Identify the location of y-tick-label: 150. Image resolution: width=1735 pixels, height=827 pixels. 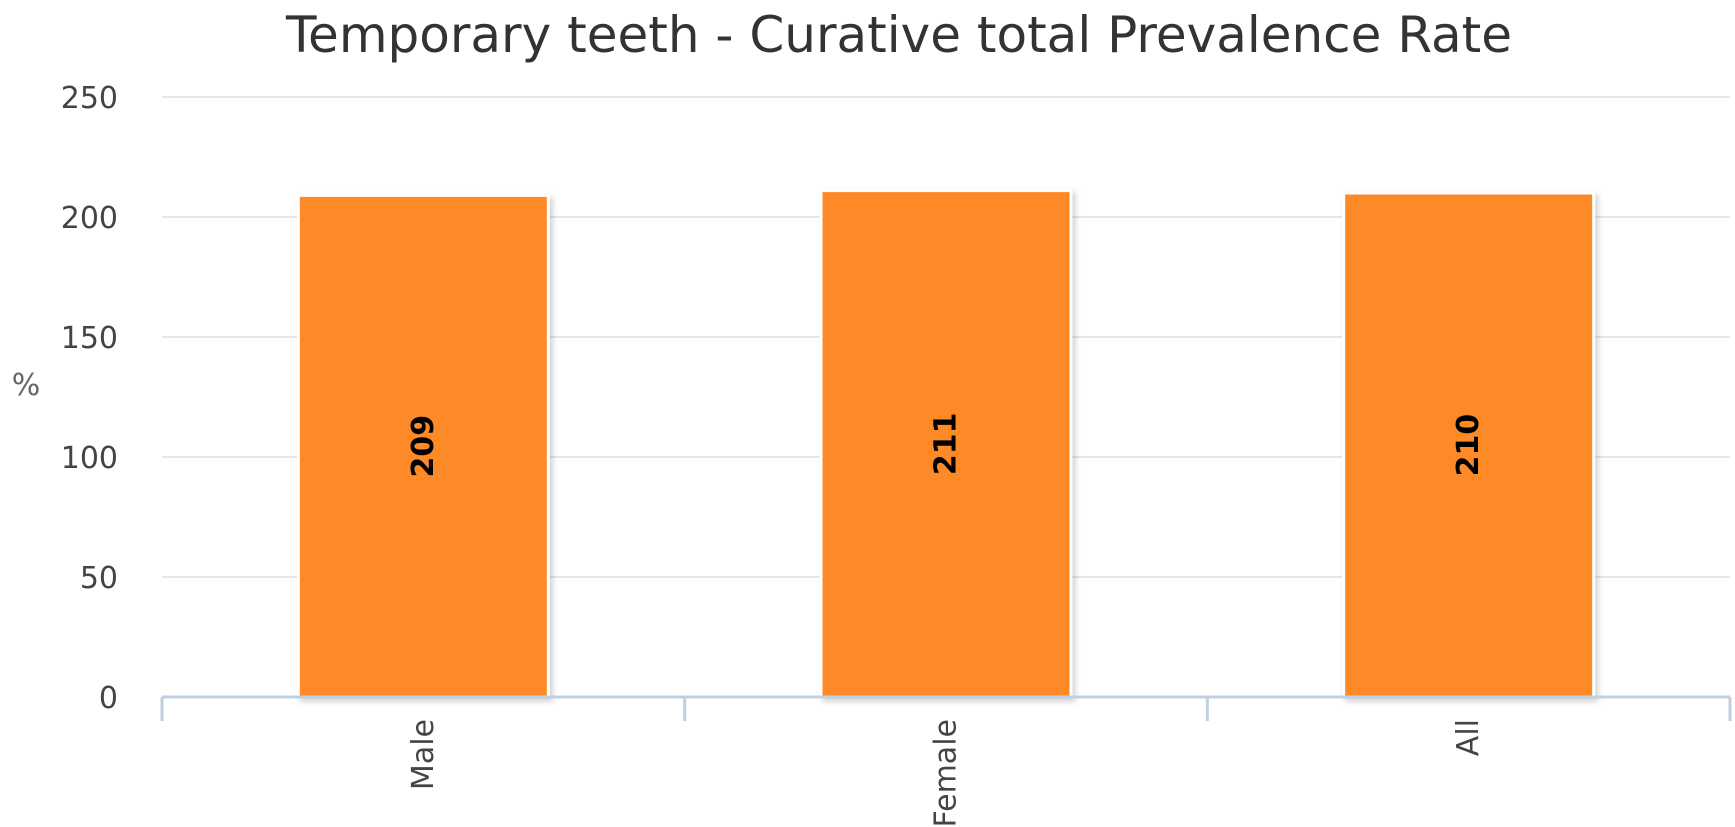
(89, 338).